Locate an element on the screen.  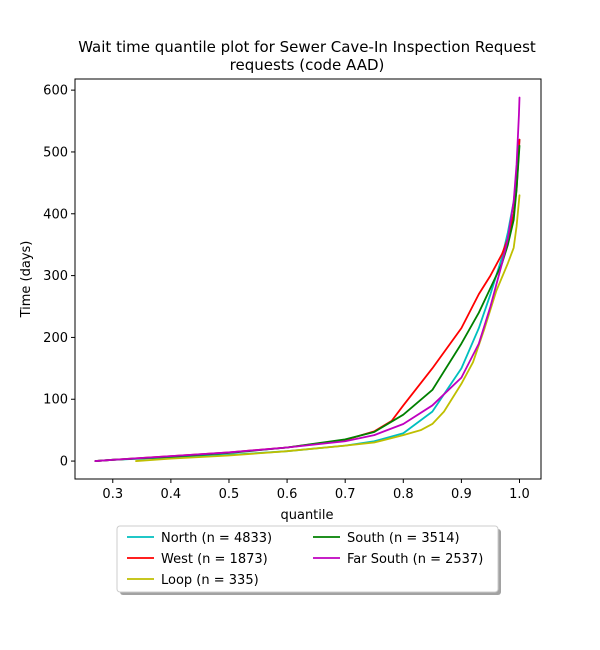
y-tick-label: 200 is located at coordinates (55, 338).